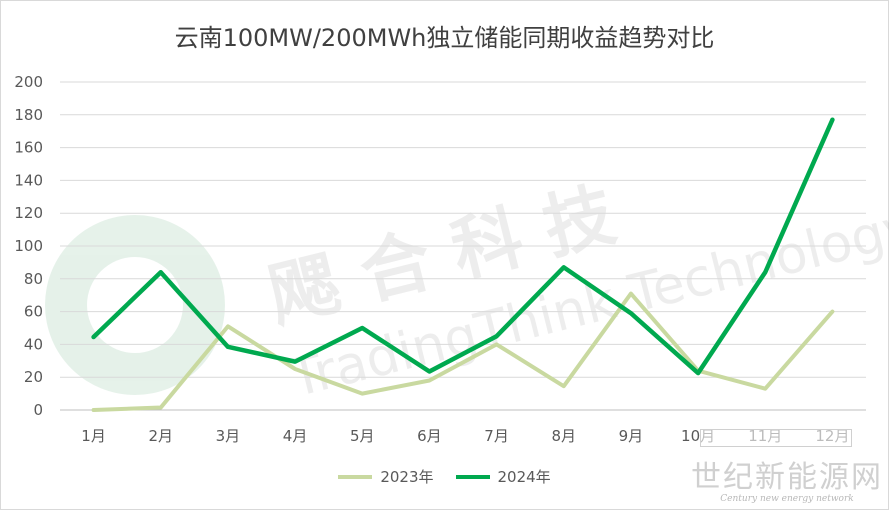  Describe the element at coordinates (93, 436) in the screenshot. I see `x-tick-label: 1月` at that location.